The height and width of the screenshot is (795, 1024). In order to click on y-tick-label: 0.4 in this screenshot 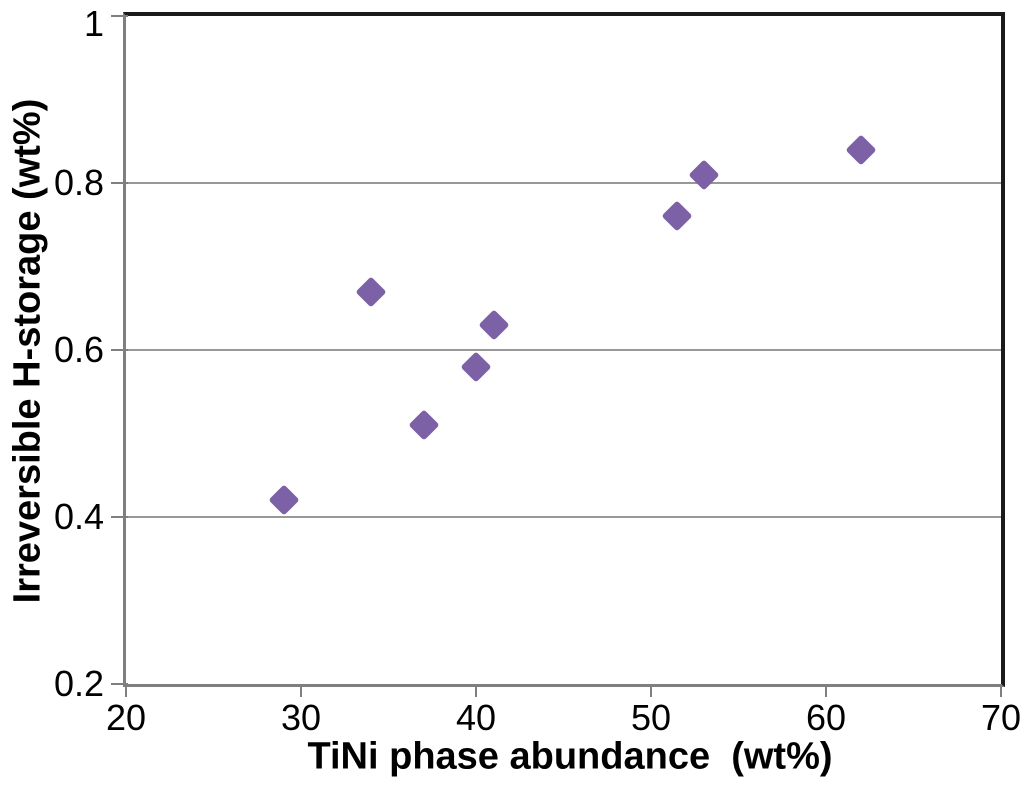, I will do `click(78, 517)`.